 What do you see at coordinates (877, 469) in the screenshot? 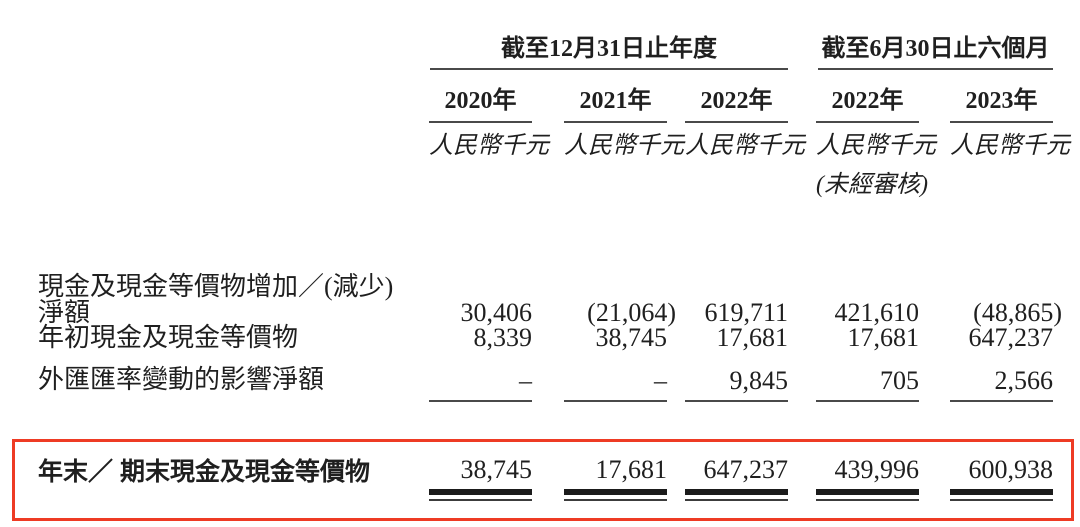
I see `total-value: 439,996` at bounding box center [877, 469].